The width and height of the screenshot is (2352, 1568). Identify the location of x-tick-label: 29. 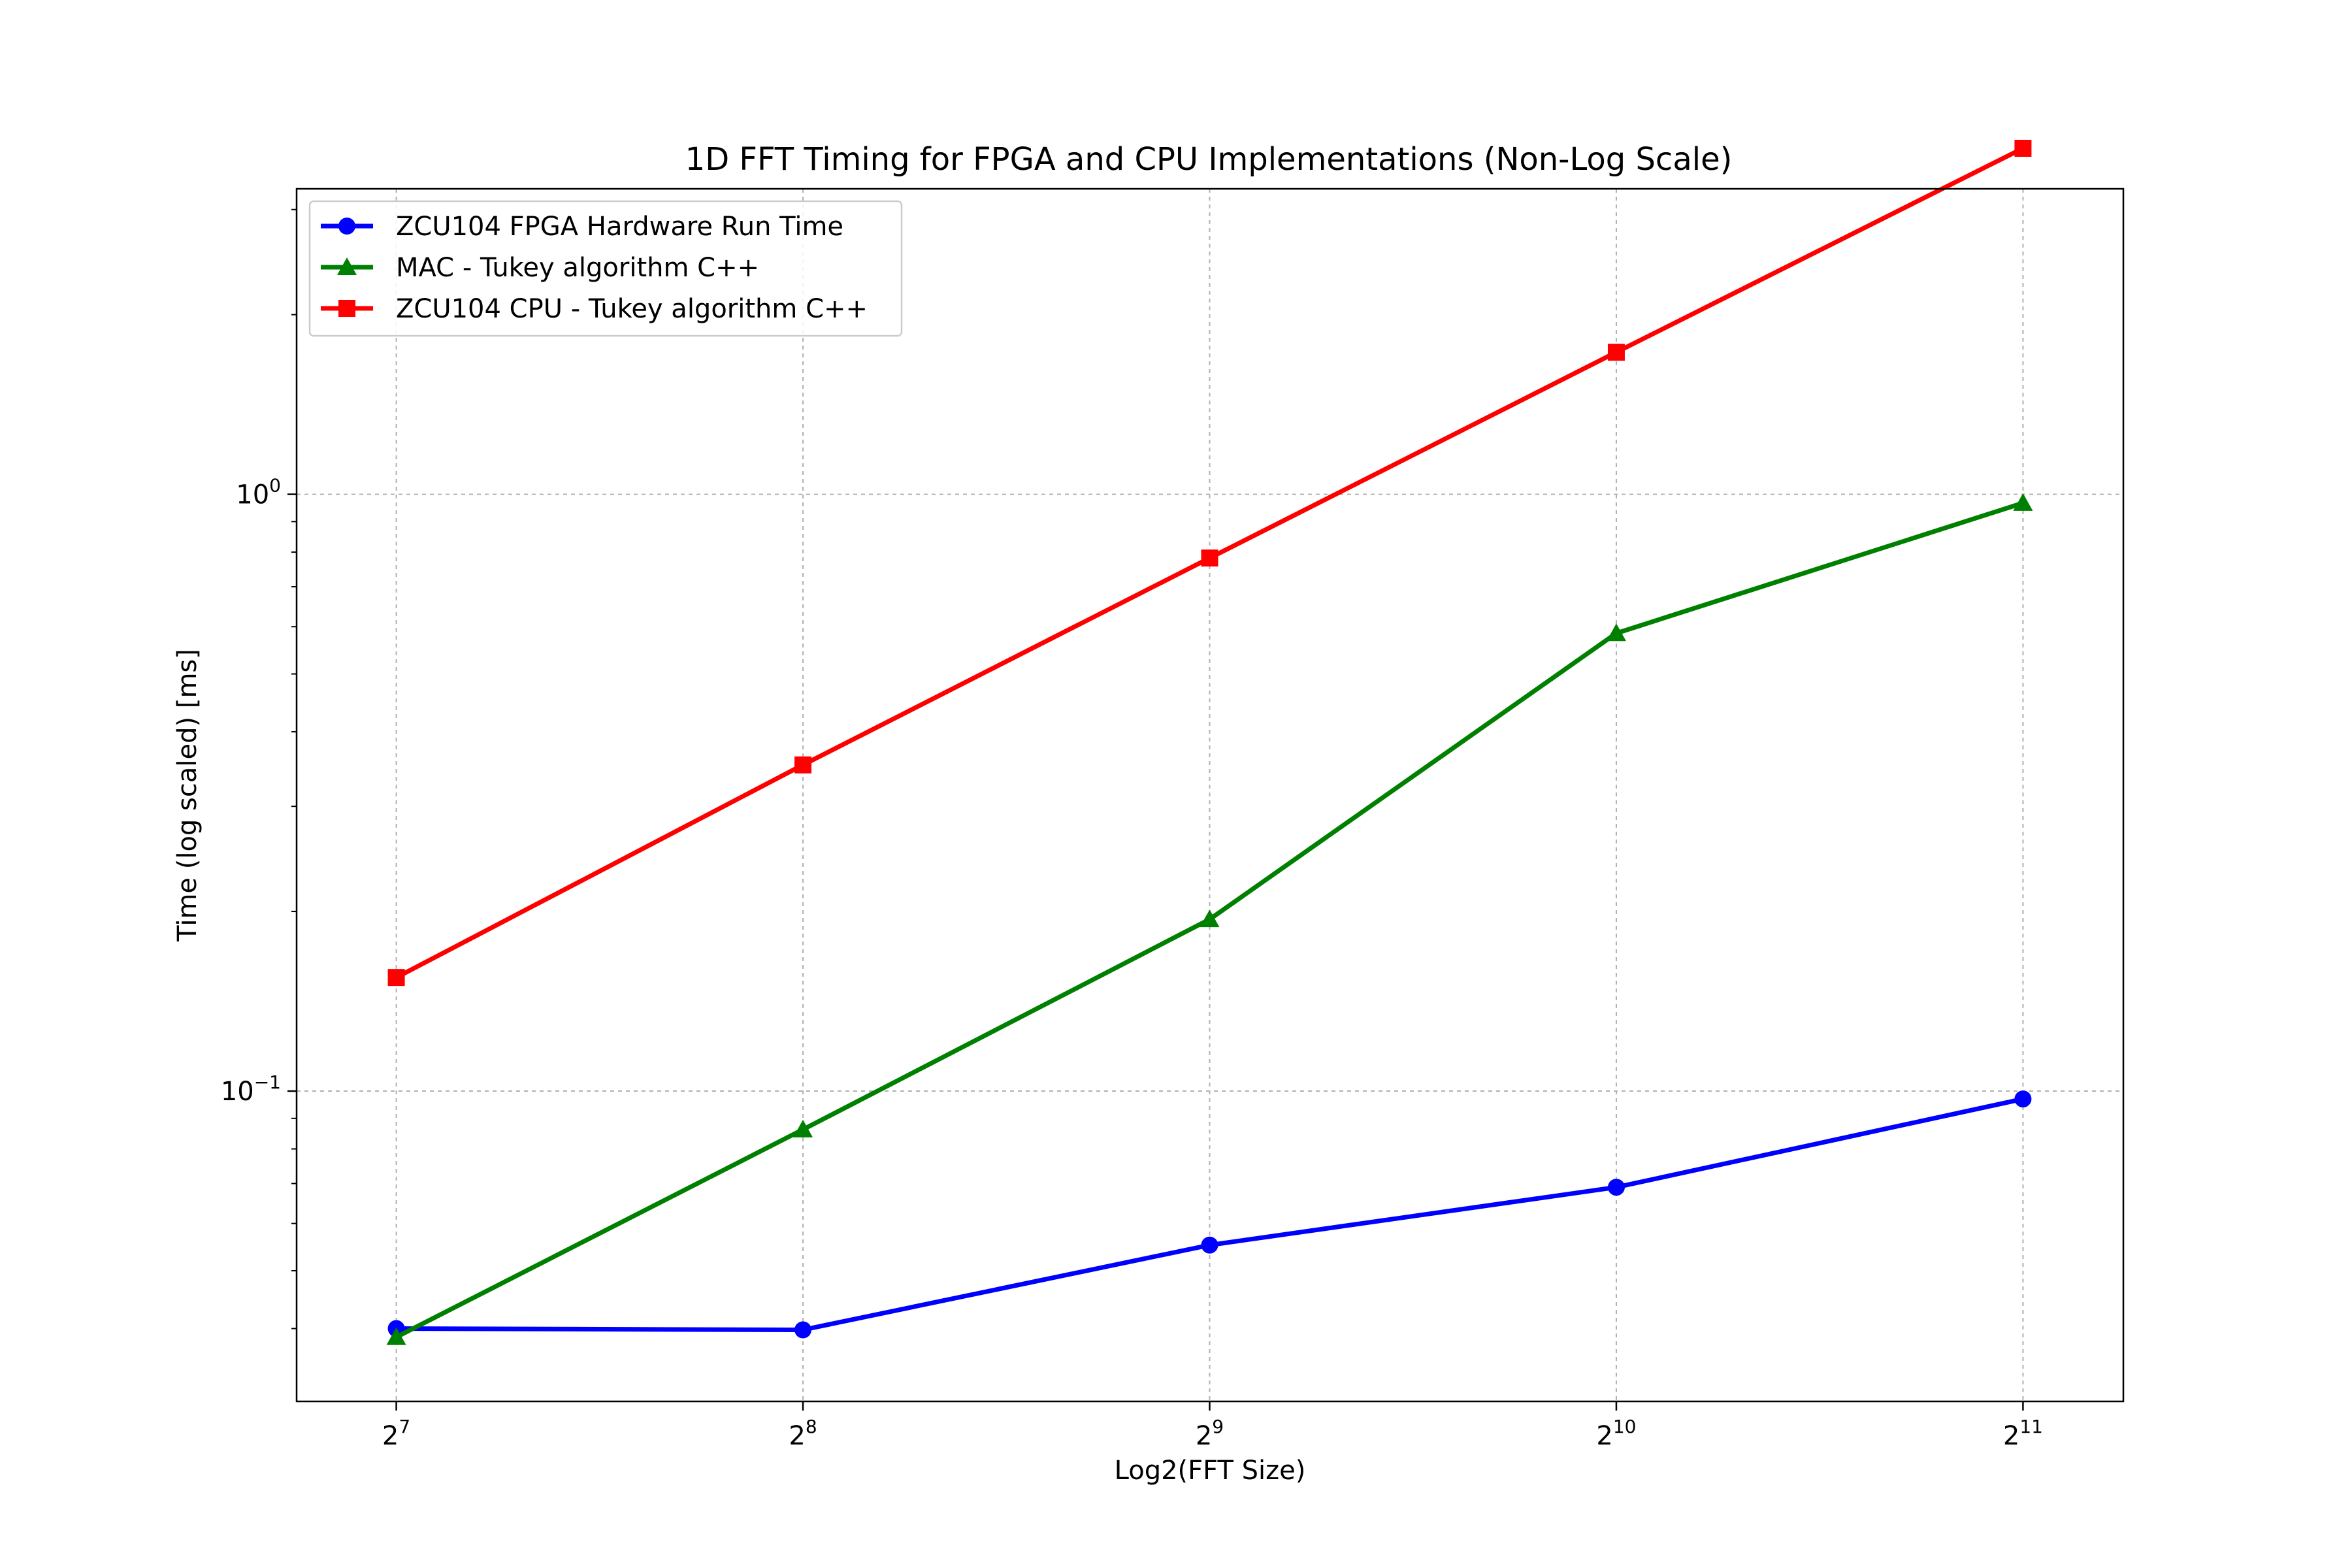
(1210, 1433).